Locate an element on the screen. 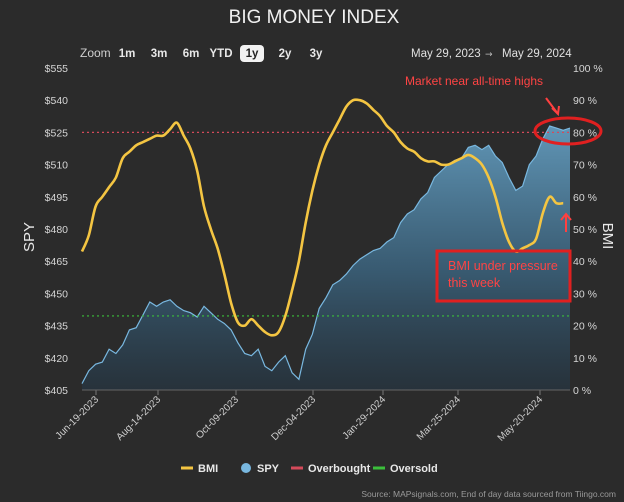 The width and height of the screenshot is (624, 502). zoom-button-3m: 3m is located at coordinates (159, 54).